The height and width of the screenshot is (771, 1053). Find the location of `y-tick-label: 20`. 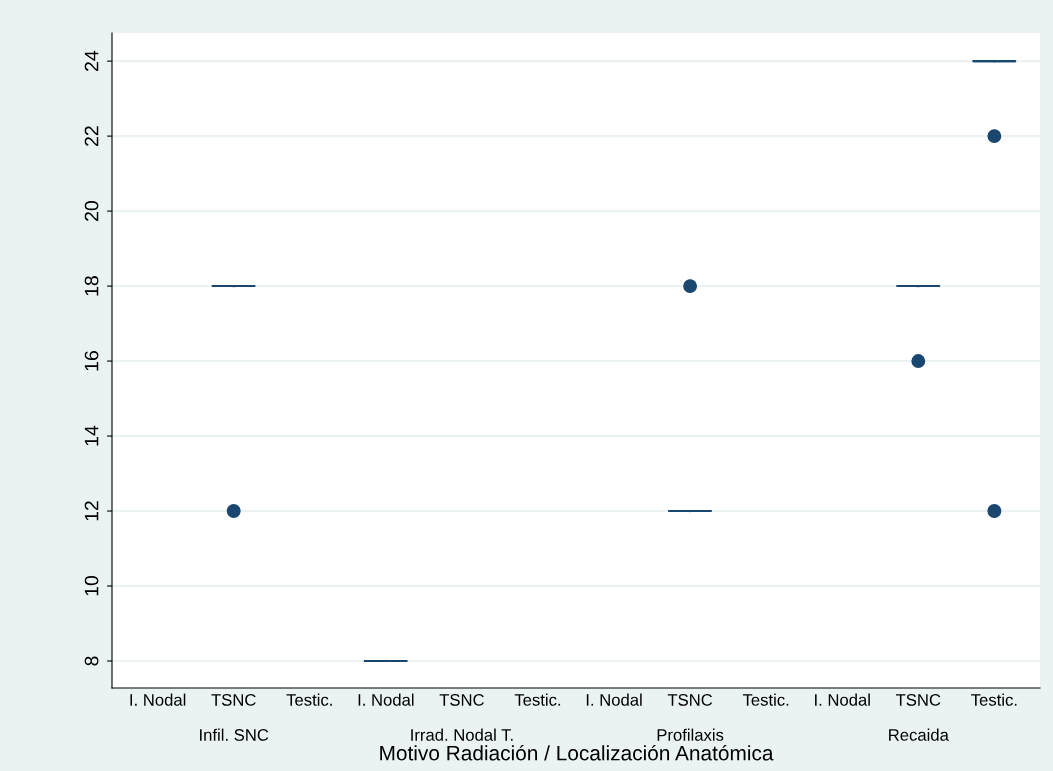

y-tick-label: 20 is located at coordinates (91, 211).